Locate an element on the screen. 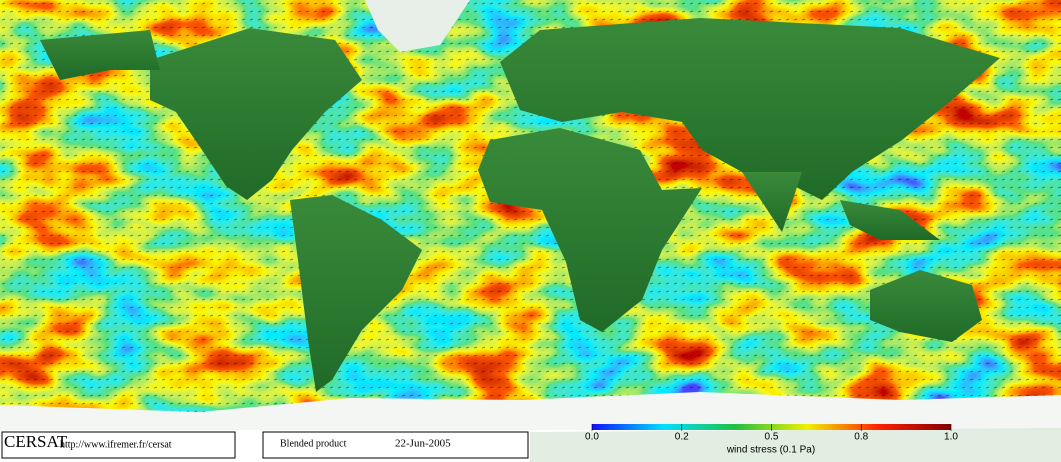  url: http://www.ifremer.fr/cersat is located at coordinates (116, 444).